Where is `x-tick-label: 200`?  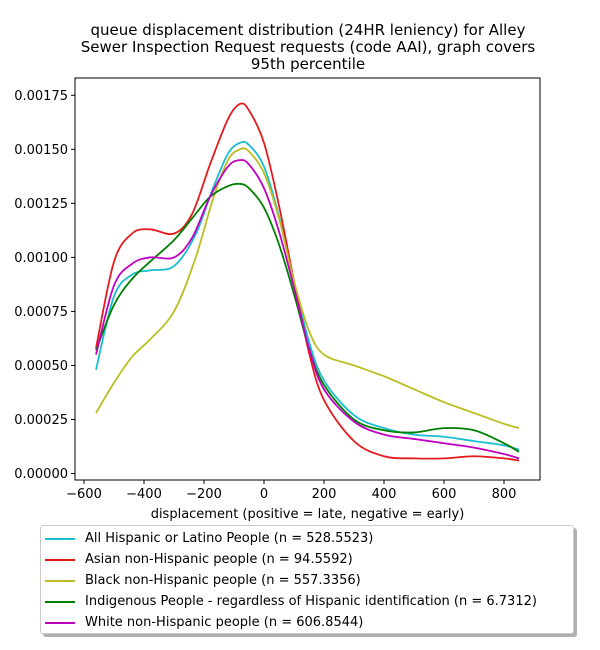
x-tick-label: 200 is located at coordinates (324, 494).